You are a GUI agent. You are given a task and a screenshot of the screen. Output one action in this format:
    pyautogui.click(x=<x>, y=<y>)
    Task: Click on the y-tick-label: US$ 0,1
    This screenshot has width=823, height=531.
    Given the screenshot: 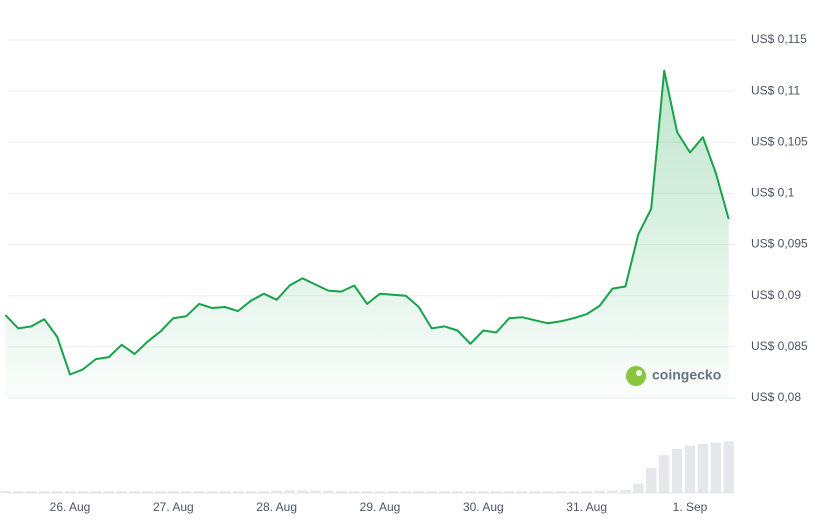 What is the action you would take?
    pyautogui.click(x=773, y=193)
    